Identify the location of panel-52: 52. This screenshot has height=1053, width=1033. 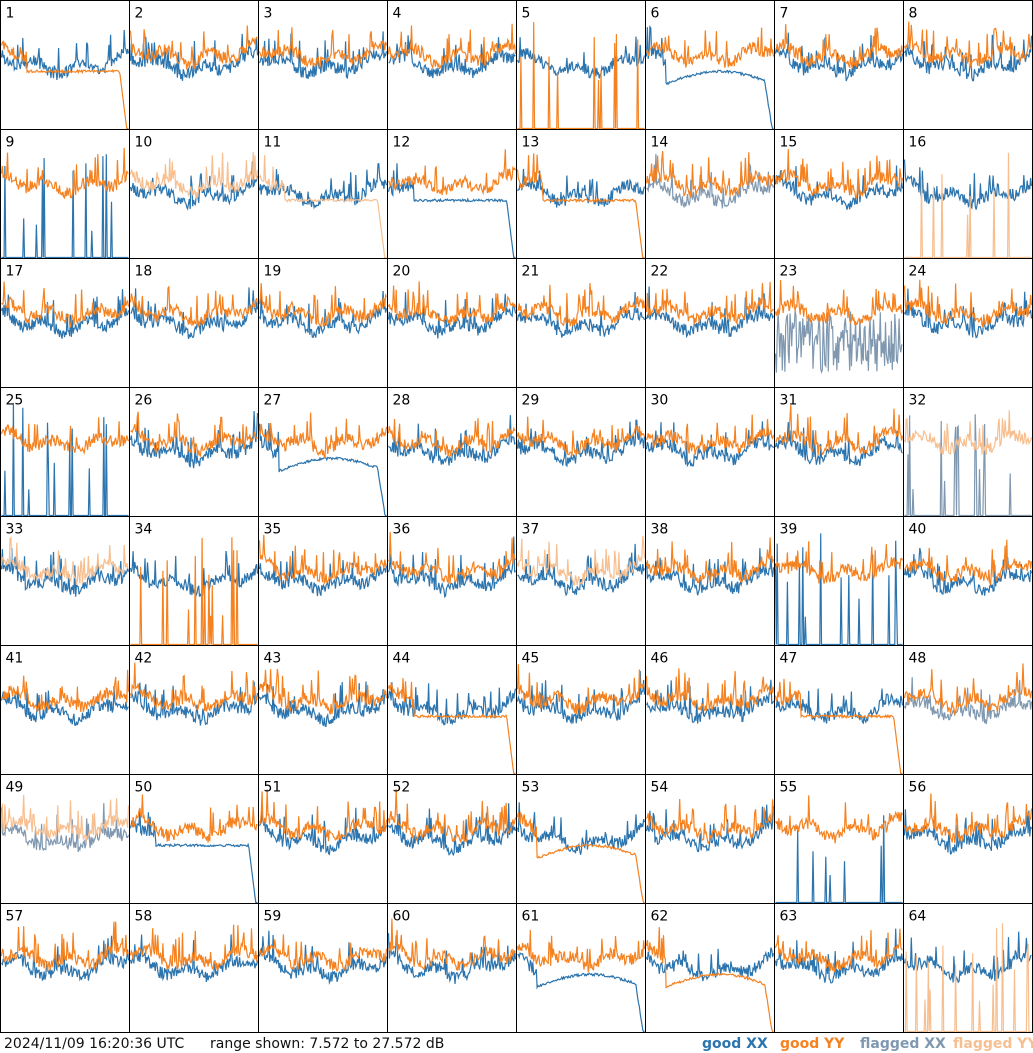
(452, 839).